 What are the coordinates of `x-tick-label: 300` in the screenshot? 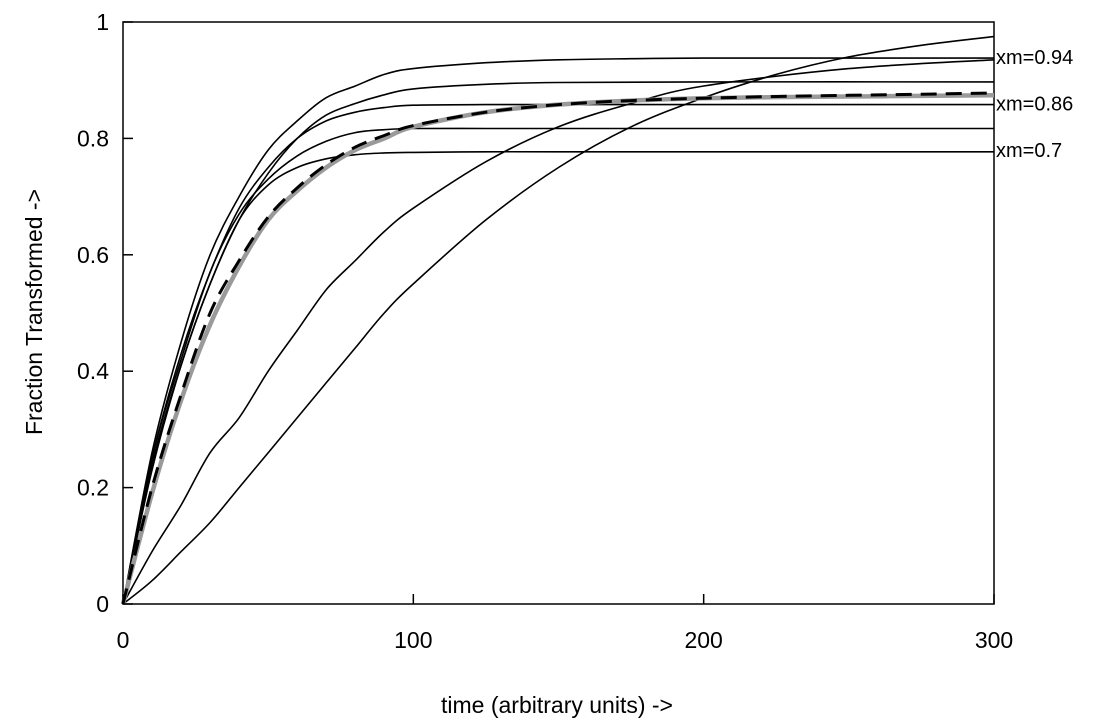 It's located at (994, 640).